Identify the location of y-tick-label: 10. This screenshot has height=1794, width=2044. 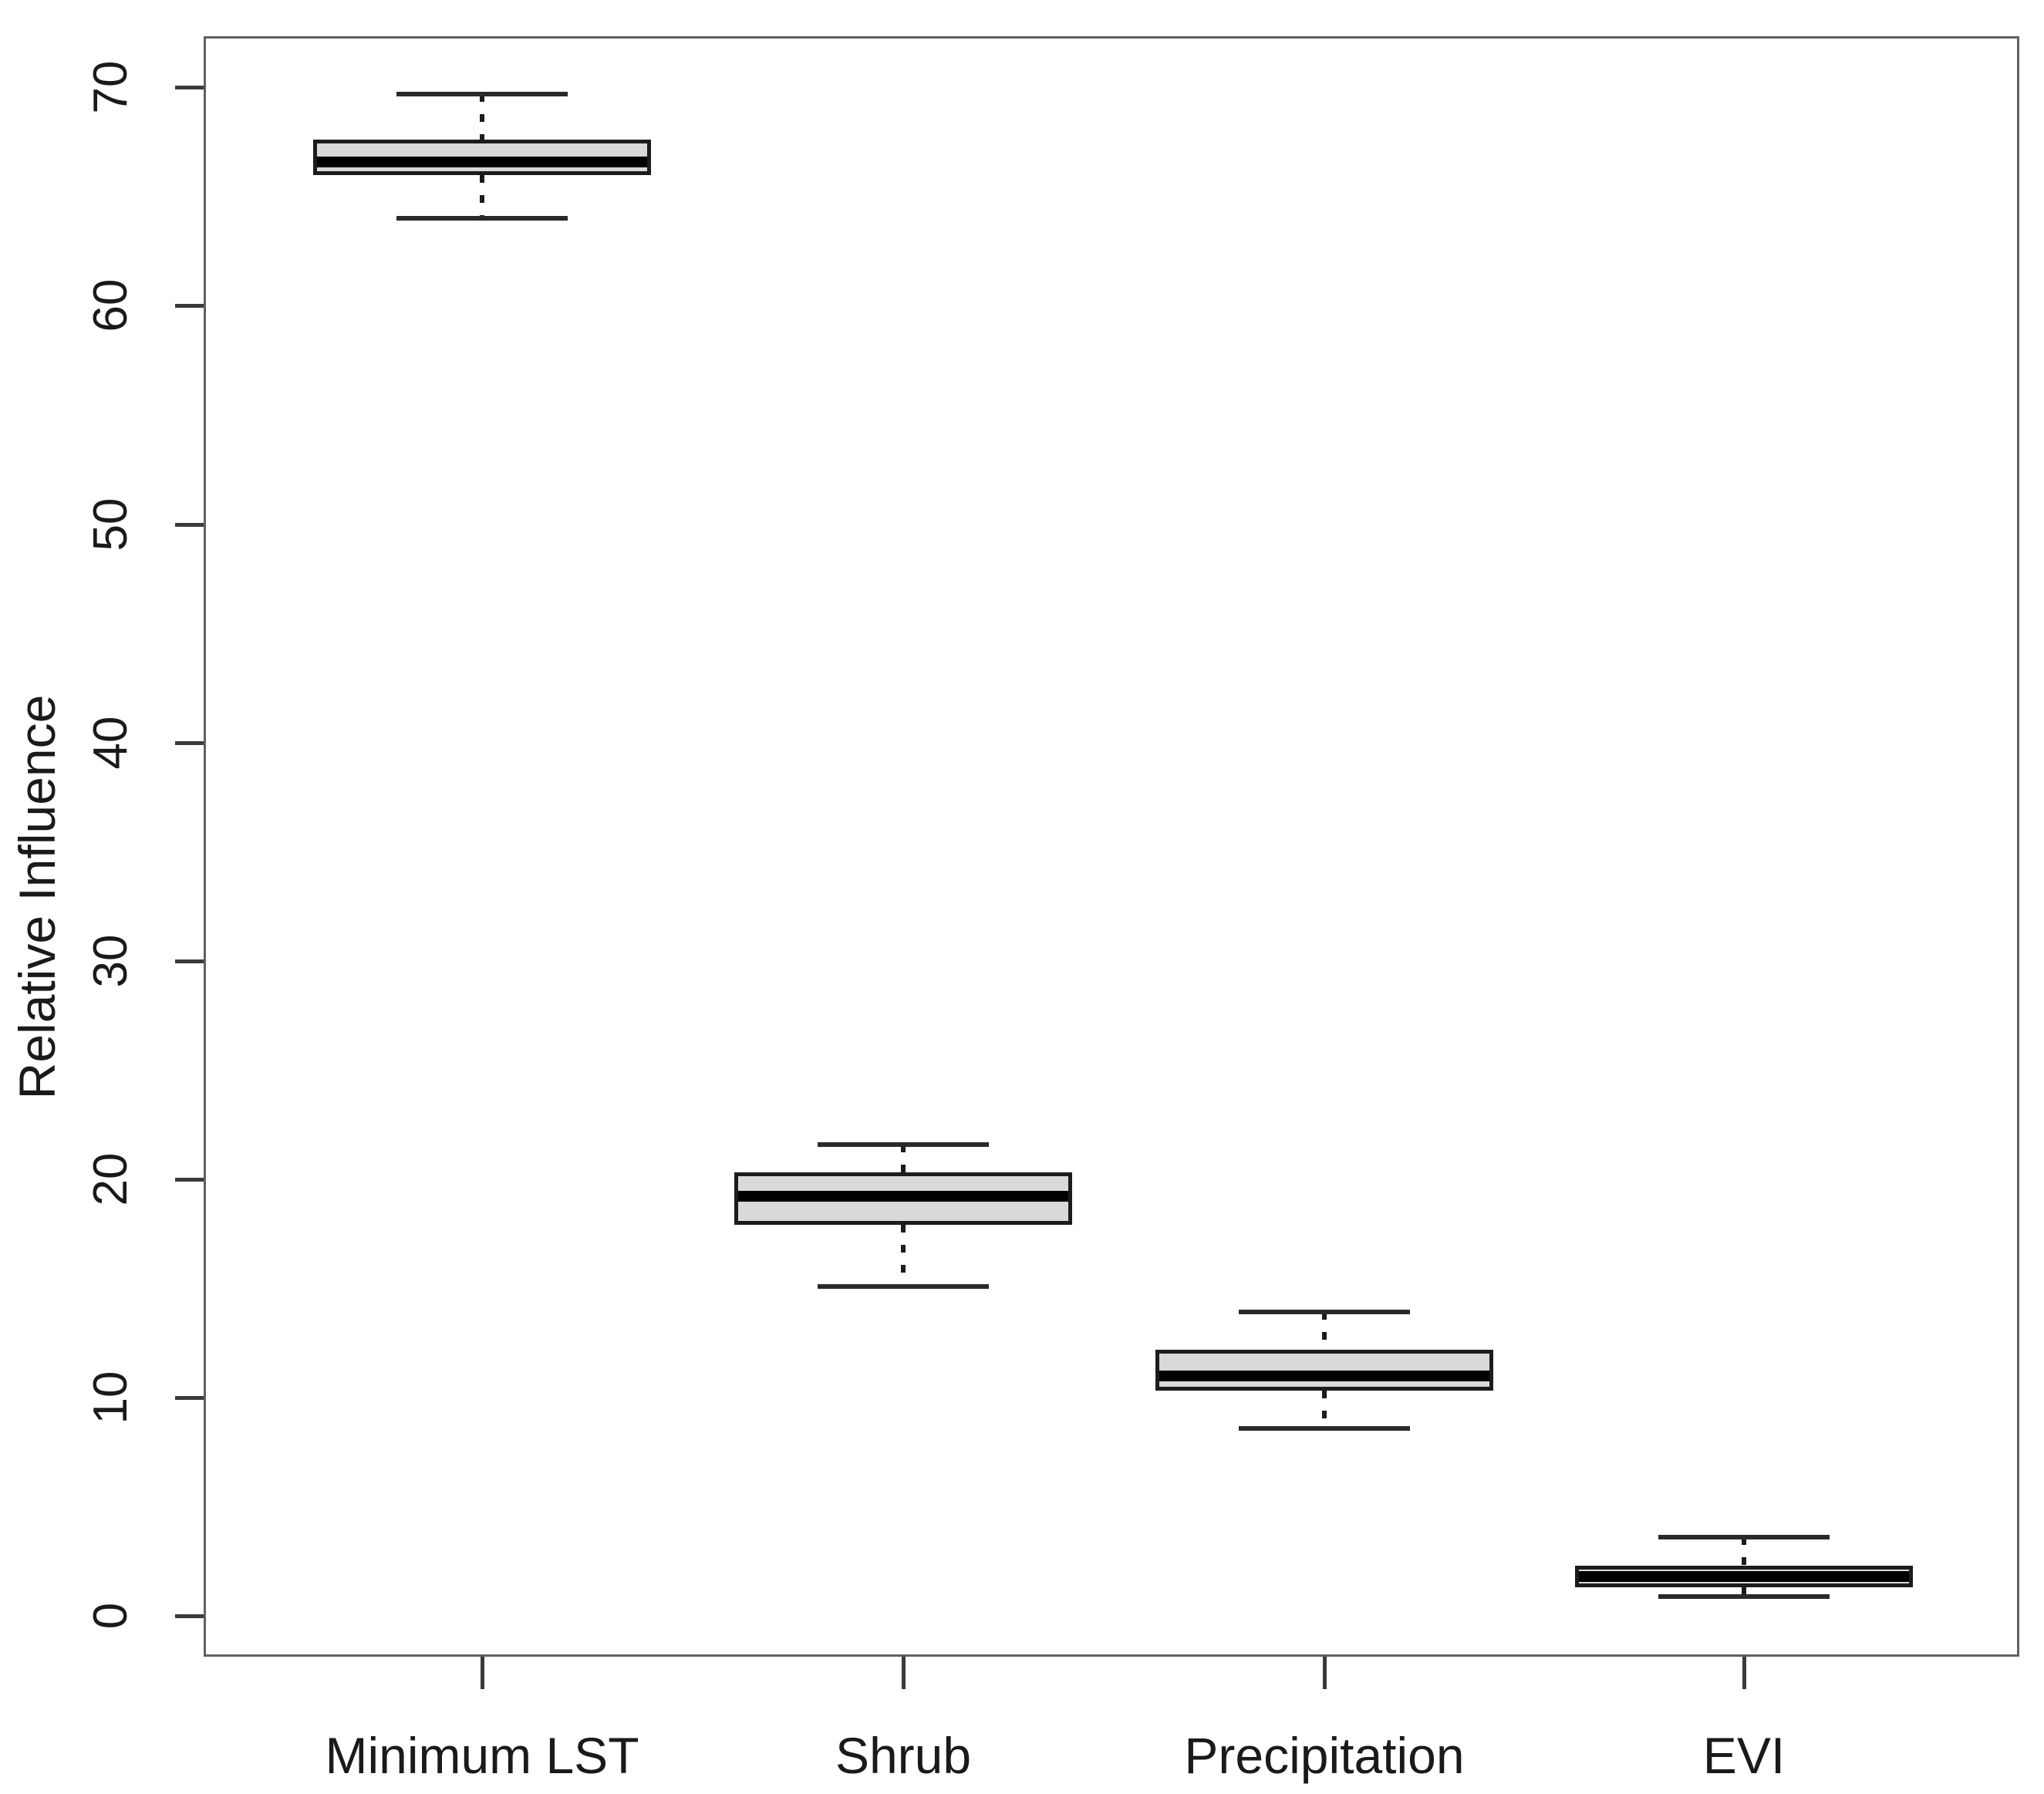
(110, 1398).